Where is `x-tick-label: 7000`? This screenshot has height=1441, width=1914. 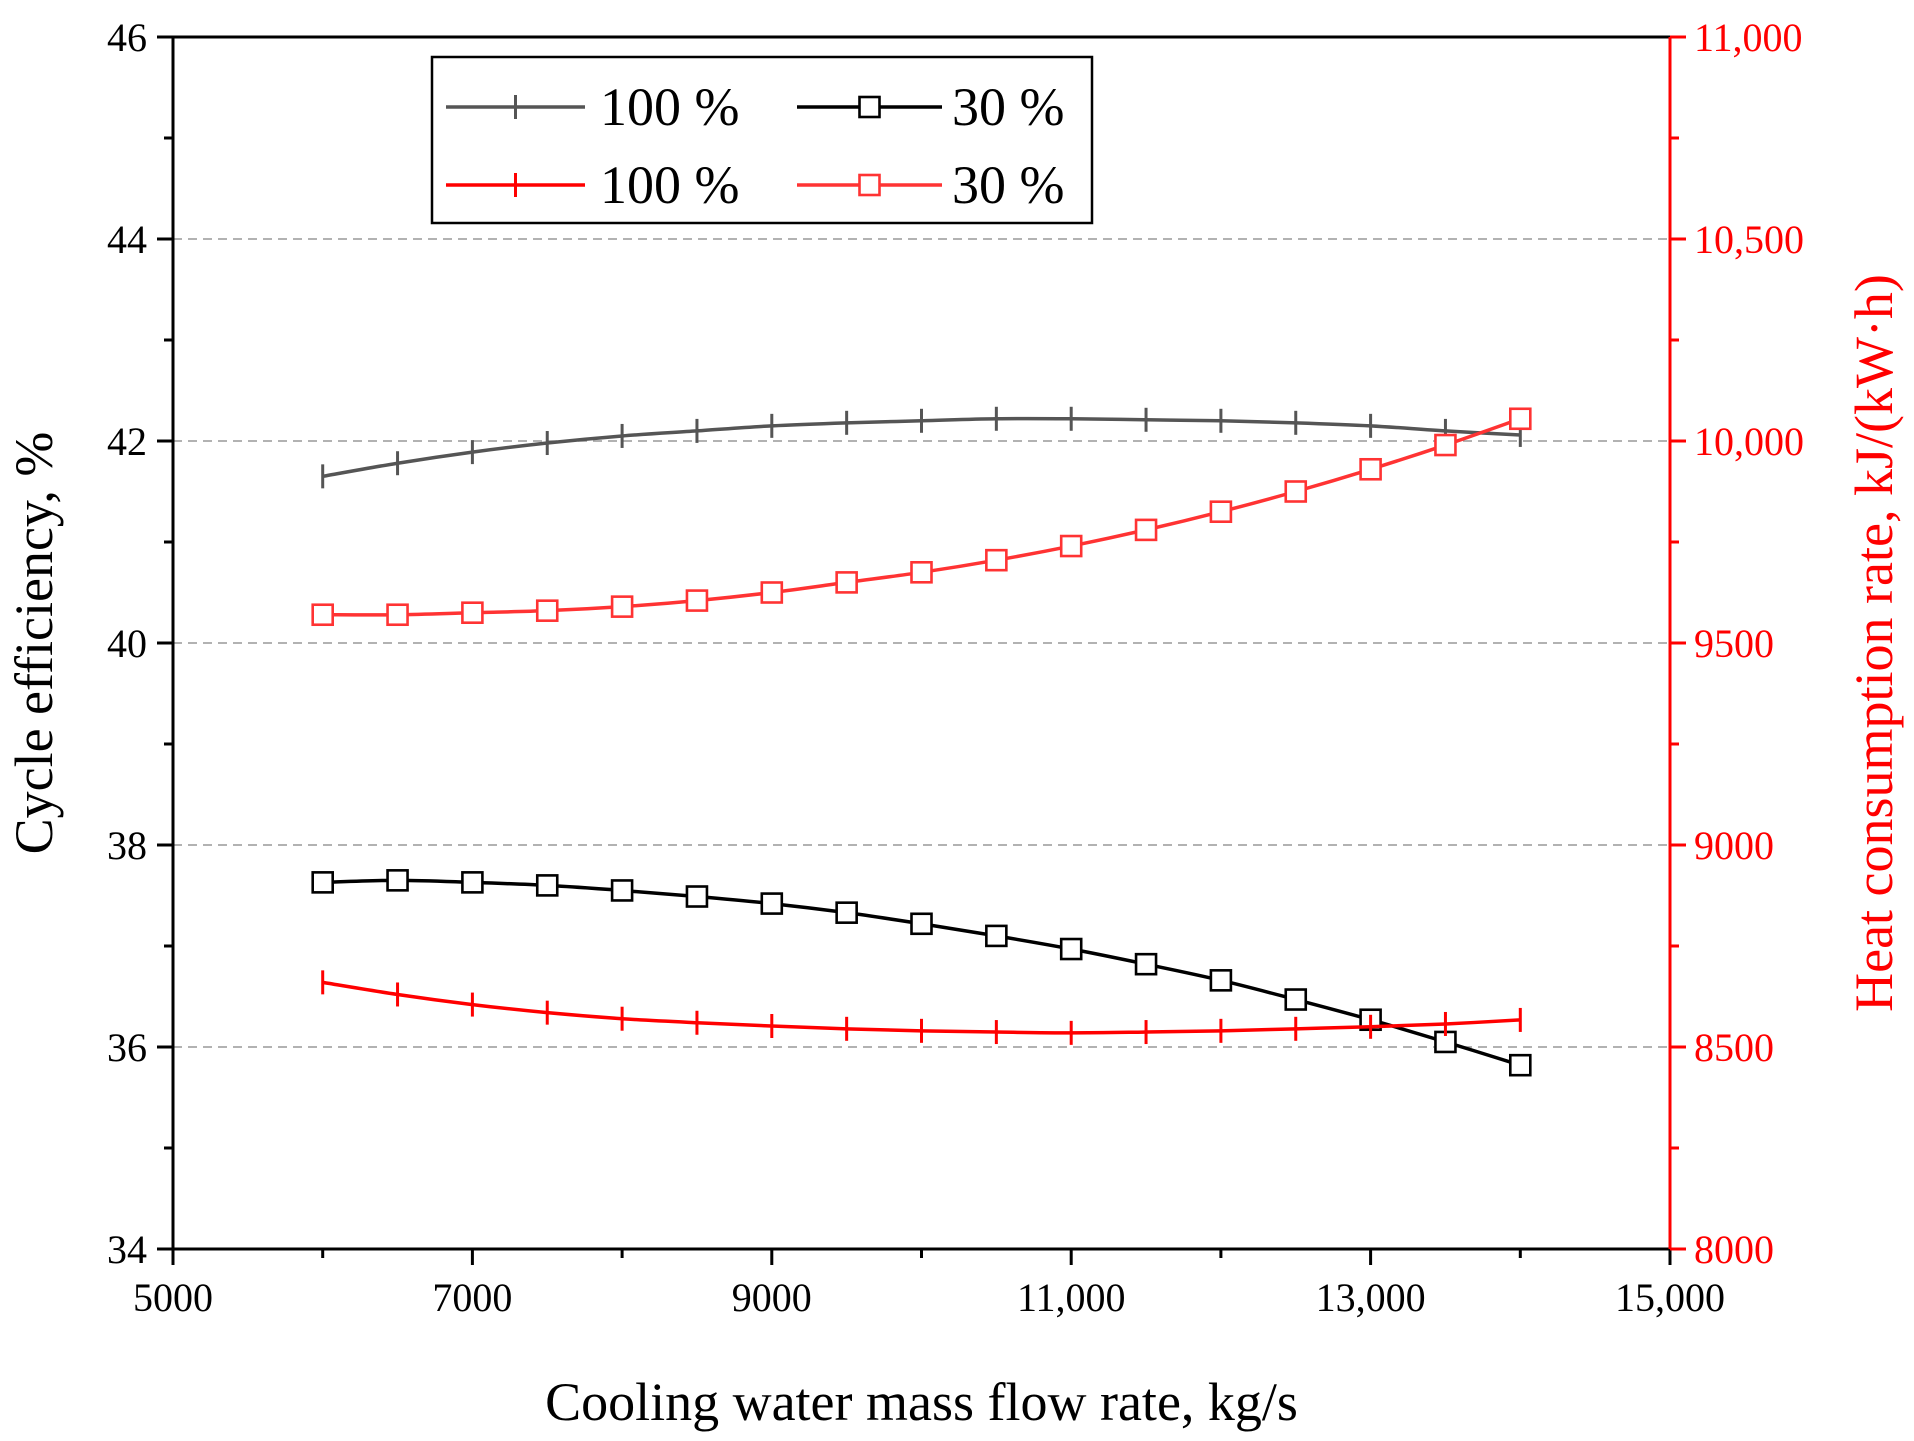
x-tick-label: 7000 is located at coordinates (472, 1297).